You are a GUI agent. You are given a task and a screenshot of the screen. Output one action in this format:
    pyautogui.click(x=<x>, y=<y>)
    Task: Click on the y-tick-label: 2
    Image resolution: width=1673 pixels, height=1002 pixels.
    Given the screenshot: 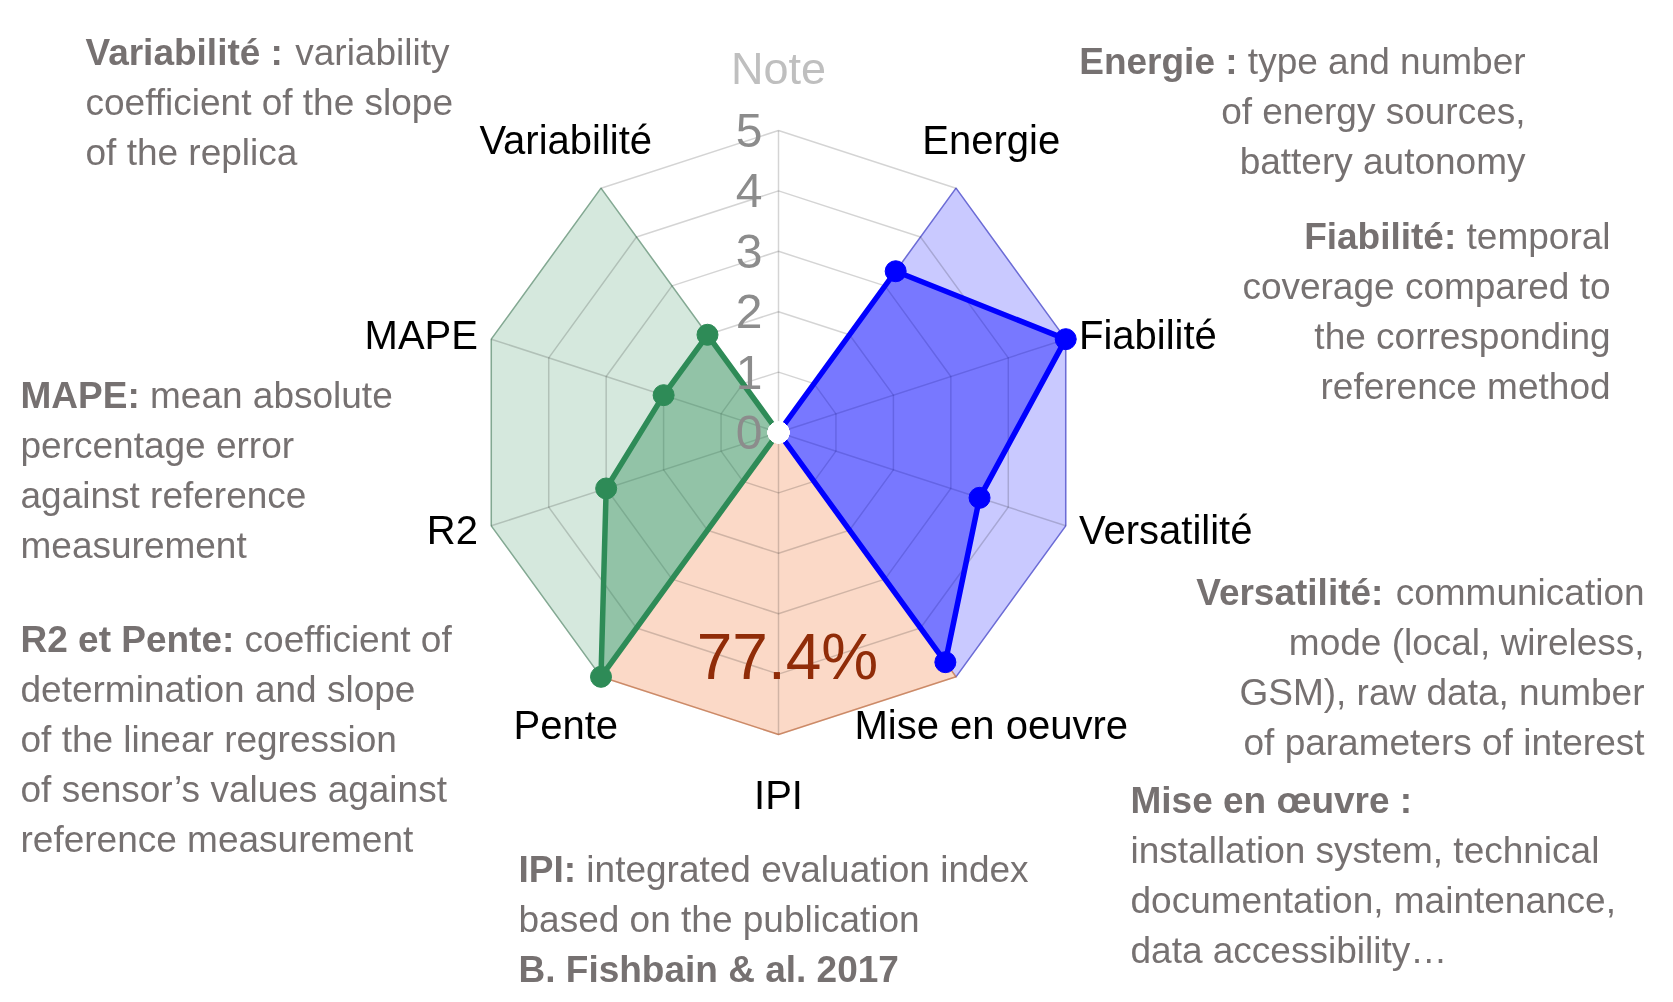 What is the action you would take?
    pyautogui.click(x=749, y=312)
    